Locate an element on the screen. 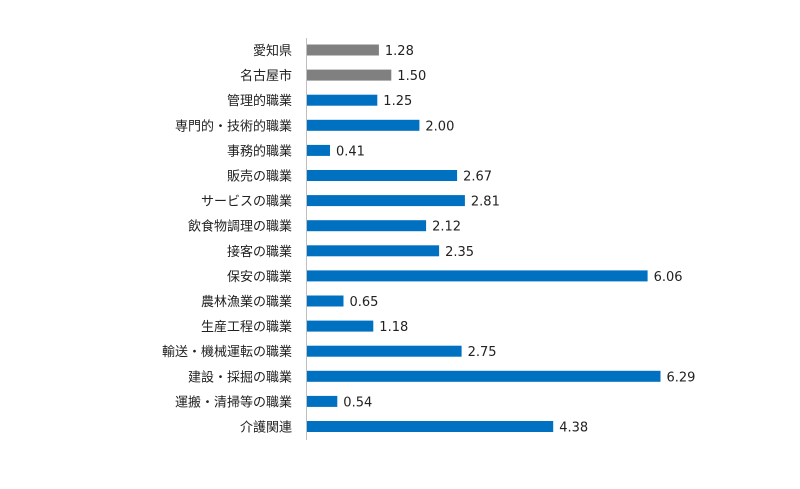 The image size is (800, 489). category-label-13: 建設・採掘の職業 is located at coordinates (240, 377).